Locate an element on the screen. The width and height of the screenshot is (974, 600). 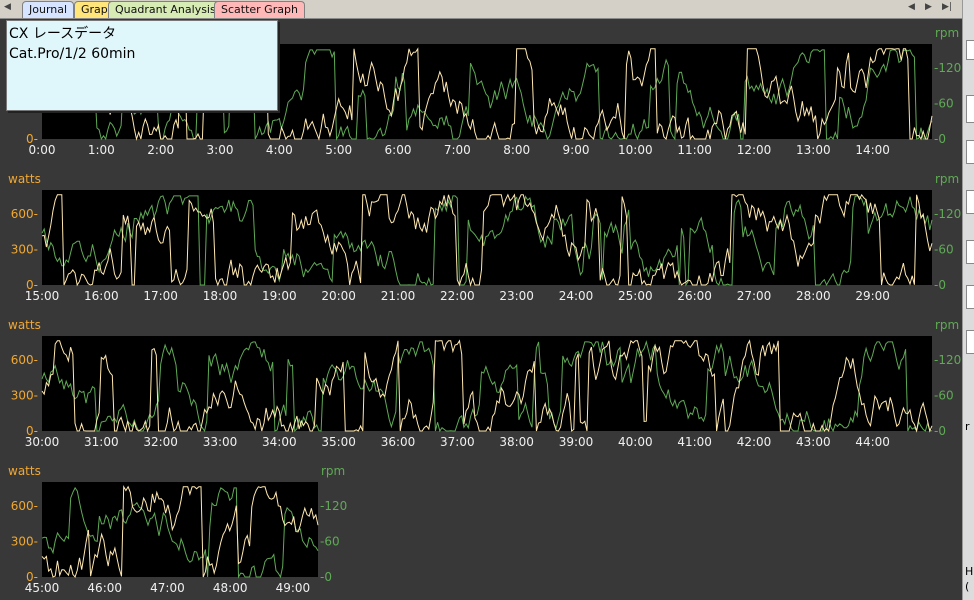
time-tick-label: 30:00 is located at coordinates (42, 442).